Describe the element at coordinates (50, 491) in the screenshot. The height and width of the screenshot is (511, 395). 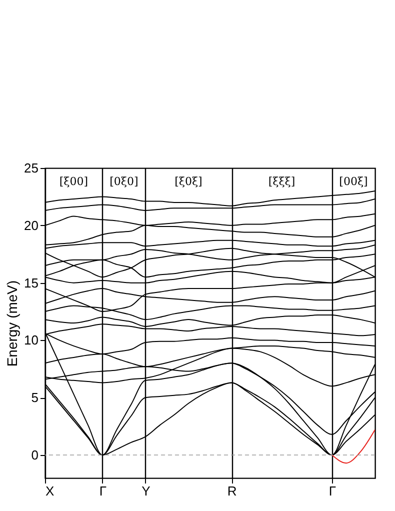
I see `x-tick-label: X` at that location.